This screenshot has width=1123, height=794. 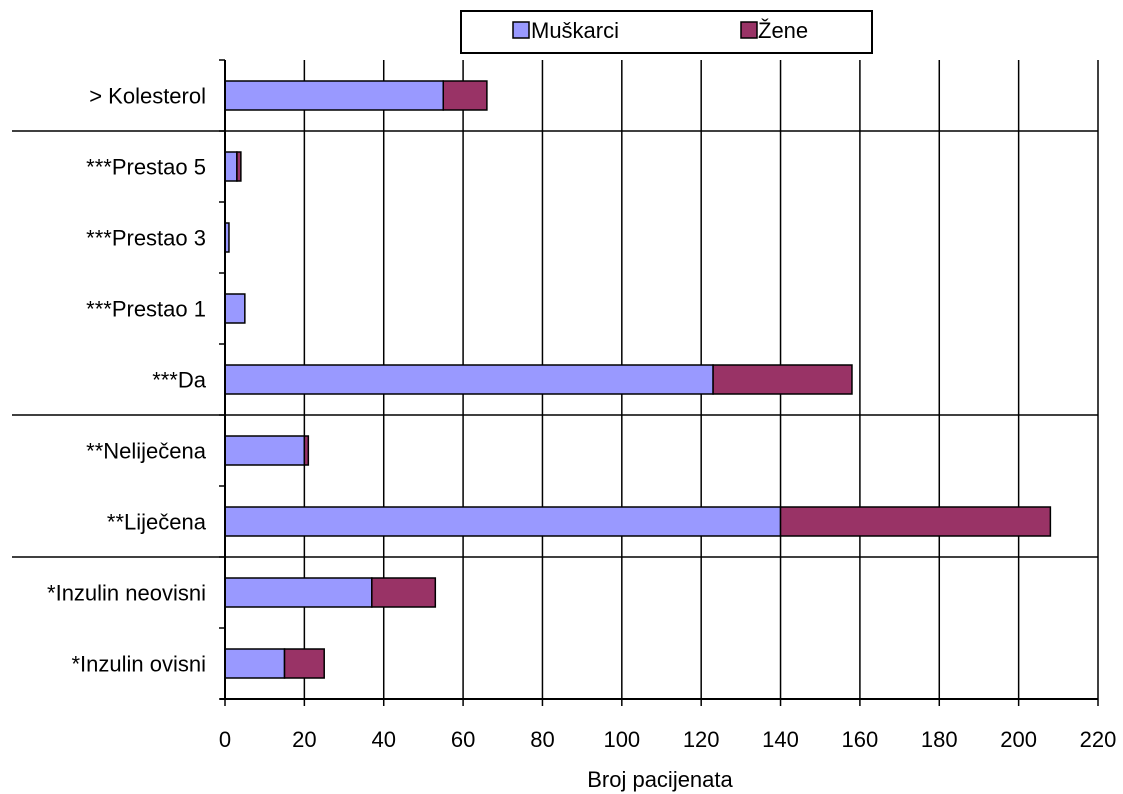 I want to click on bar-muskarci-da, so click(x=469, y=379).